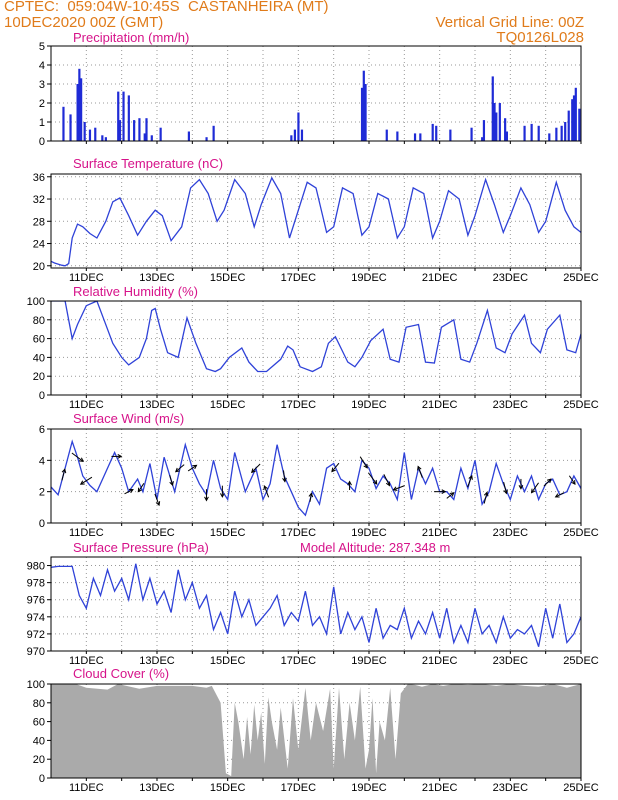 The image size is (618, 800). Describe the element at coordinates (509, 22) in the screenshot. I see `header-line1-right: Vertical Grid Line: 00Z` at that location.